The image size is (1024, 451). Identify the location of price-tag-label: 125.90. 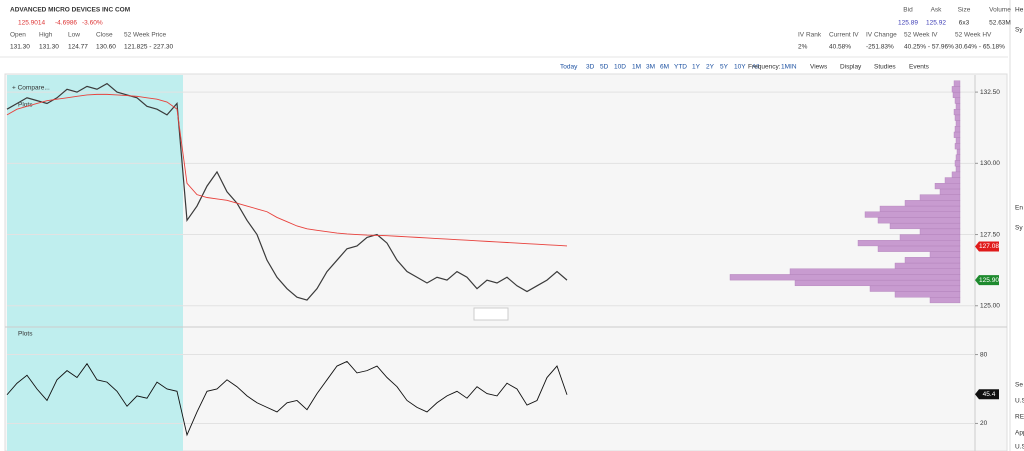
(989, 280).